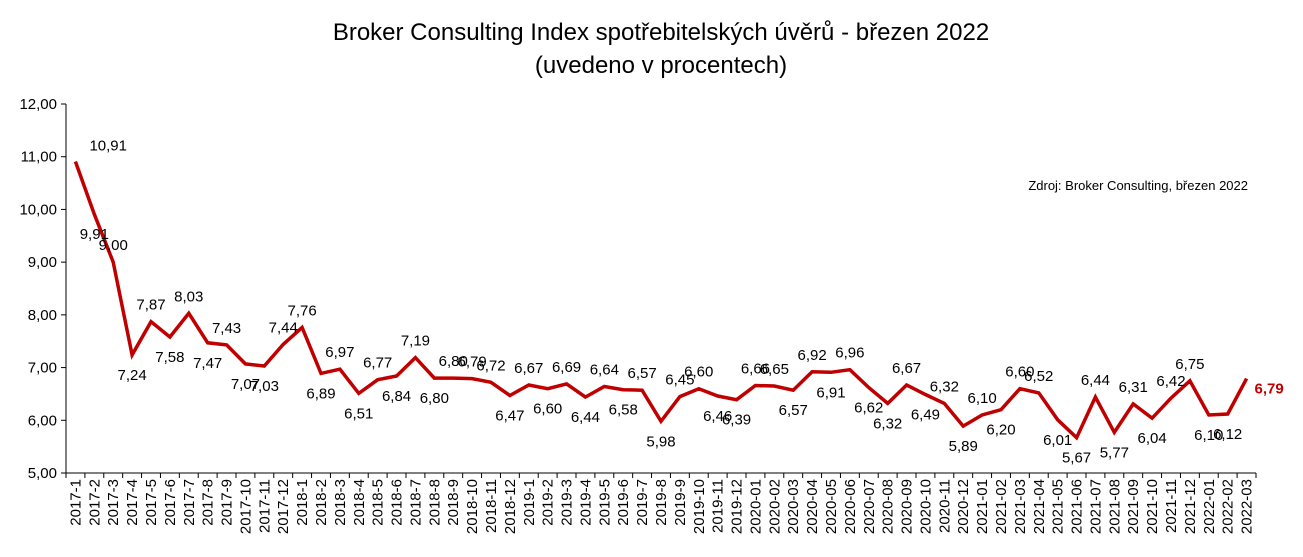 The image size is (1303, 557). What do you see at coordinates (736, 420) in the screenshot?
I see `data-label: 6,39` at bounding box center [736, 420].